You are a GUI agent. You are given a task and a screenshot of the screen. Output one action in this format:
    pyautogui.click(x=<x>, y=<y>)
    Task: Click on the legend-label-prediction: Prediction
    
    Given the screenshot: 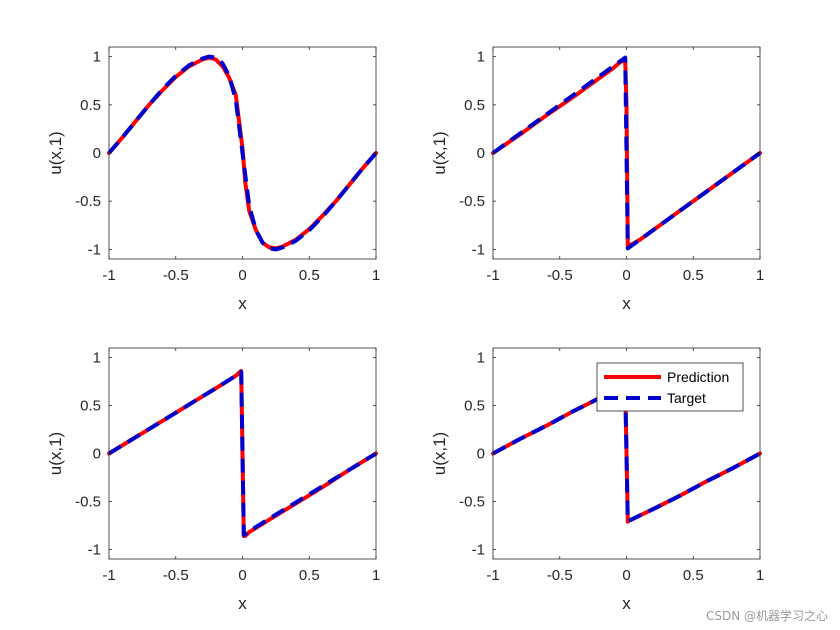 What is the action you would take?
    pyautogui.click(x=698, y=377)
    